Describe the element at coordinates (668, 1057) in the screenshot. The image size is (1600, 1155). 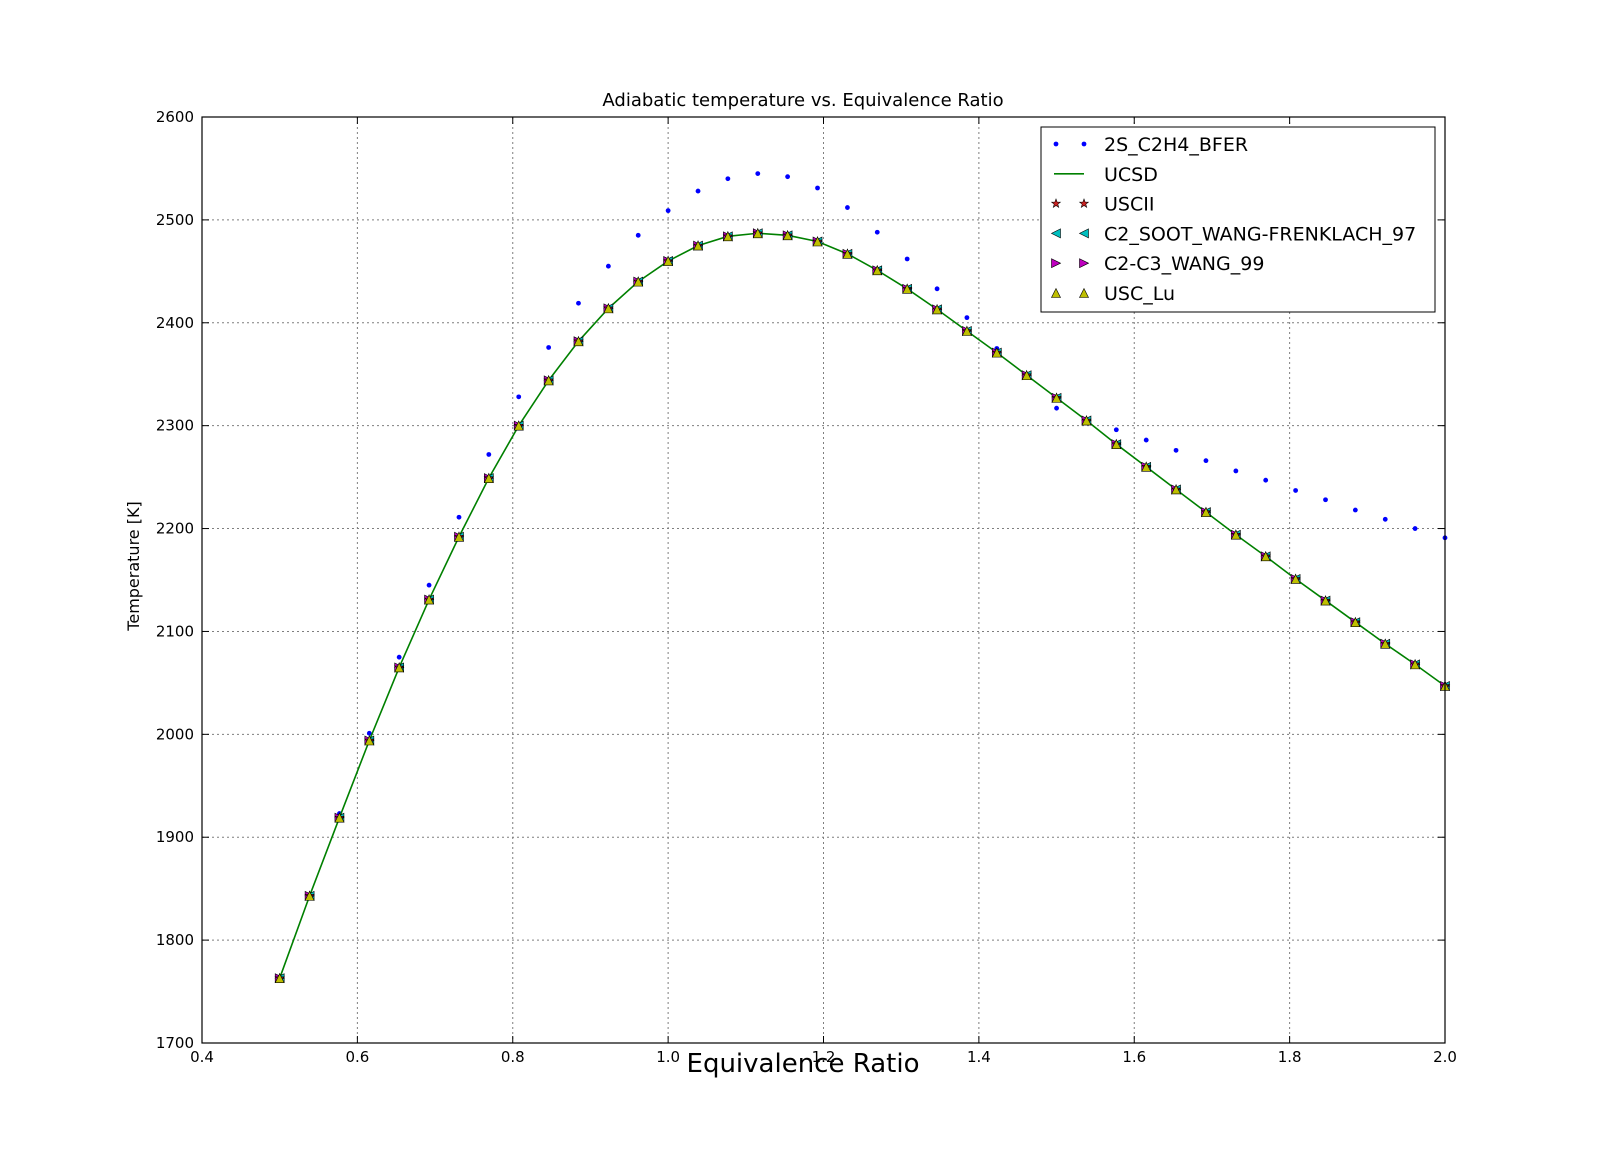
I see `x-tick-label: 1.0` at that location.